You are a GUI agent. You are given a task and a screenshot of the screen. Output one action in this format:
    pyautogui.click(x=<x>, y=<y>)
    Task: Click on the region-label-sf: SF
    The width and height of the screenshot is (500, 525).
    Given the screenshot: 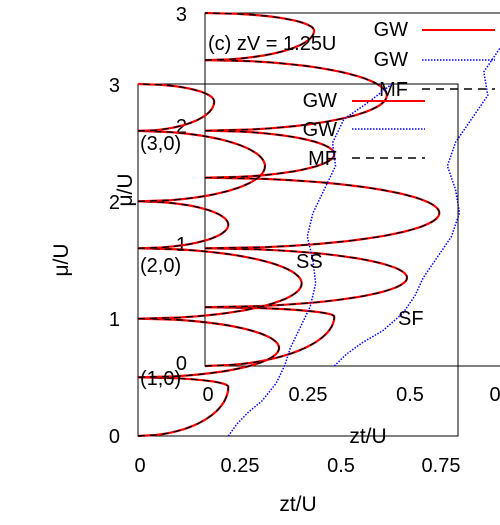 What is the action you would take?
    pyautogui.click(x=411, y=319)
    